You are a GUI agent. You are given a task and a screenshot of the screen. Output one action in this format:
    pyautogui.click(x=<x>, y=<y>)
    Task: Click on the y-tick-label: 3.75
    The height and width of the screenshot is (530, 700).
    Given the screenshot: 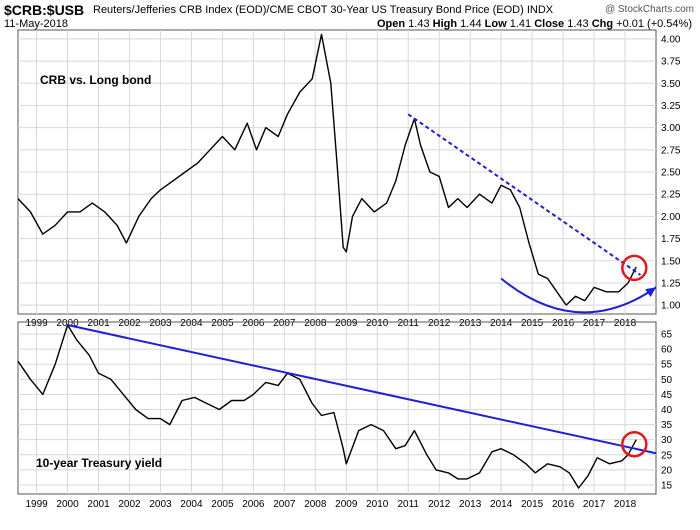 What is the action you would take?
    pyautogui.click(x=671, y=62)
    